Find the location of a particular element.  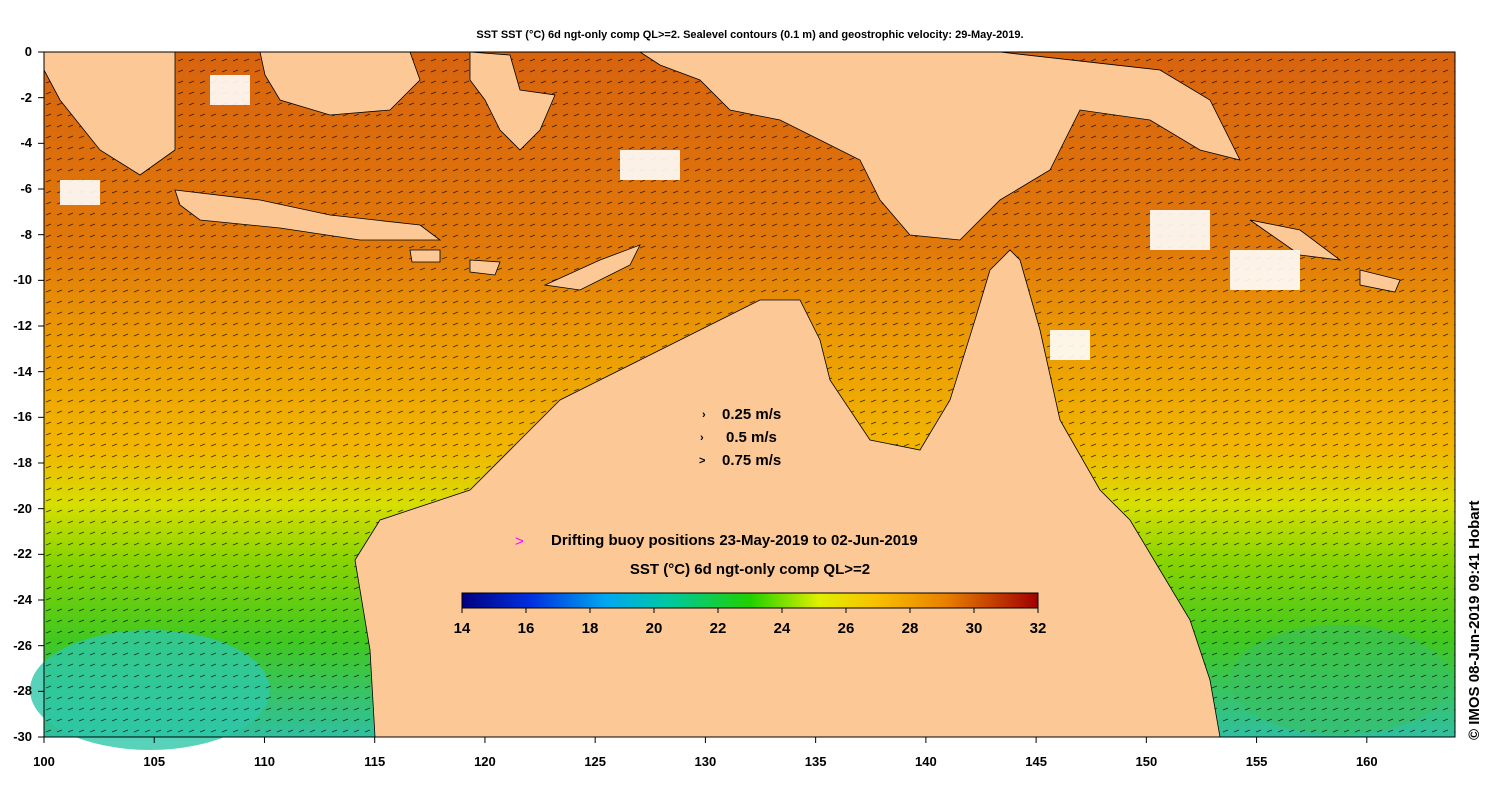

copyright-notice: © IMOS 08-Jun-2019 09:41 Hobart is located at coordinates (1474, 620).